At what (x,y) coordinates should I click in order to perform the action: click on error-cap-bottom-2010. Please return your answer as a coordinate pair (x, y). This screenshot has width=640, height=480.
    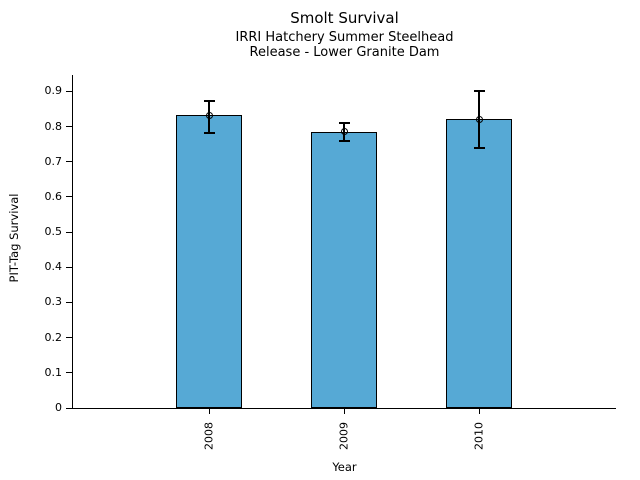
    Looking at the image, I should click on (479, 148).